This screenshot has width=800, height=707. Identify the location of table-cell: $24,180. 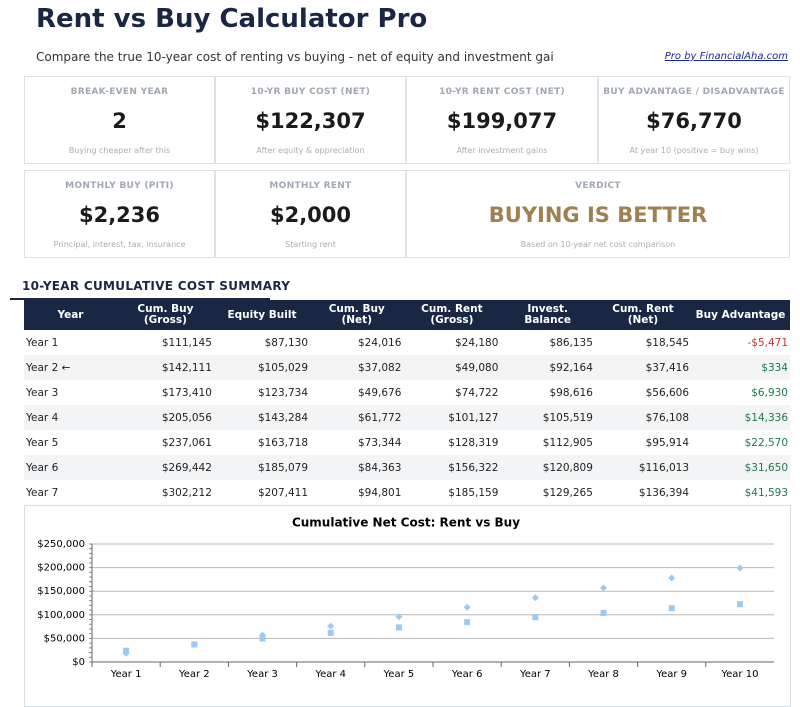
(476, 342).